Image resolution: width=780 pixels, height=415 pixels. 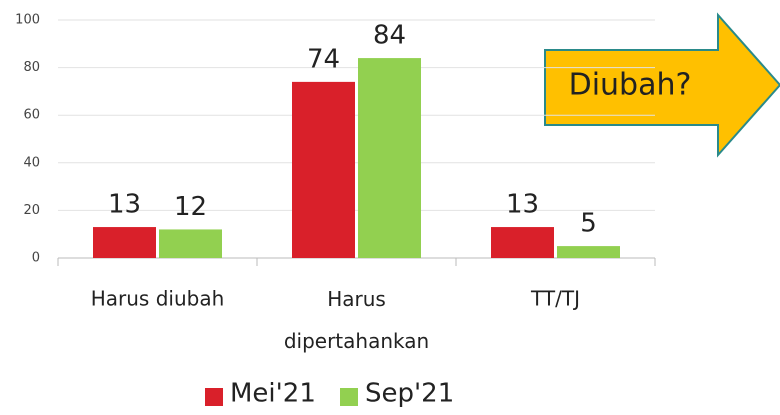 What do you see at coordinates (31, 162) in the screenshot?
I see `y-tick-label: 40` at bounding box center [31, 162].